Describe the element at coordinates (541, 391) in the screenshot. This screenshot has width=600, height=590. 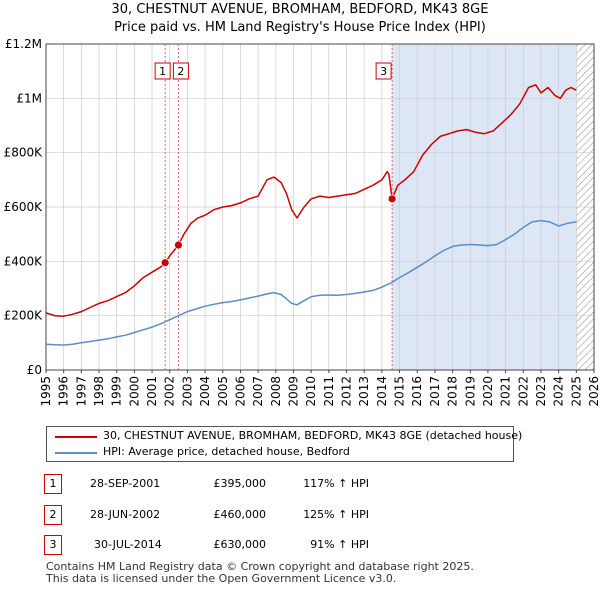
I see `x-tick-label: 2023` at that location.